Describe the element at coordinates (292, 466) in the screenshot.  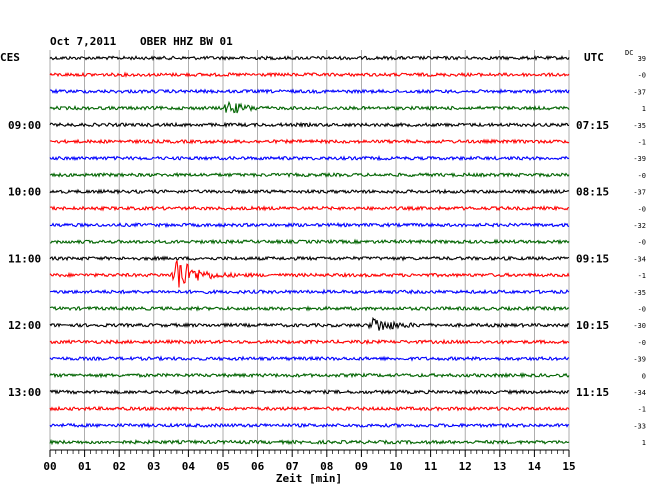
I see `x-tick-label: 07` at that location.